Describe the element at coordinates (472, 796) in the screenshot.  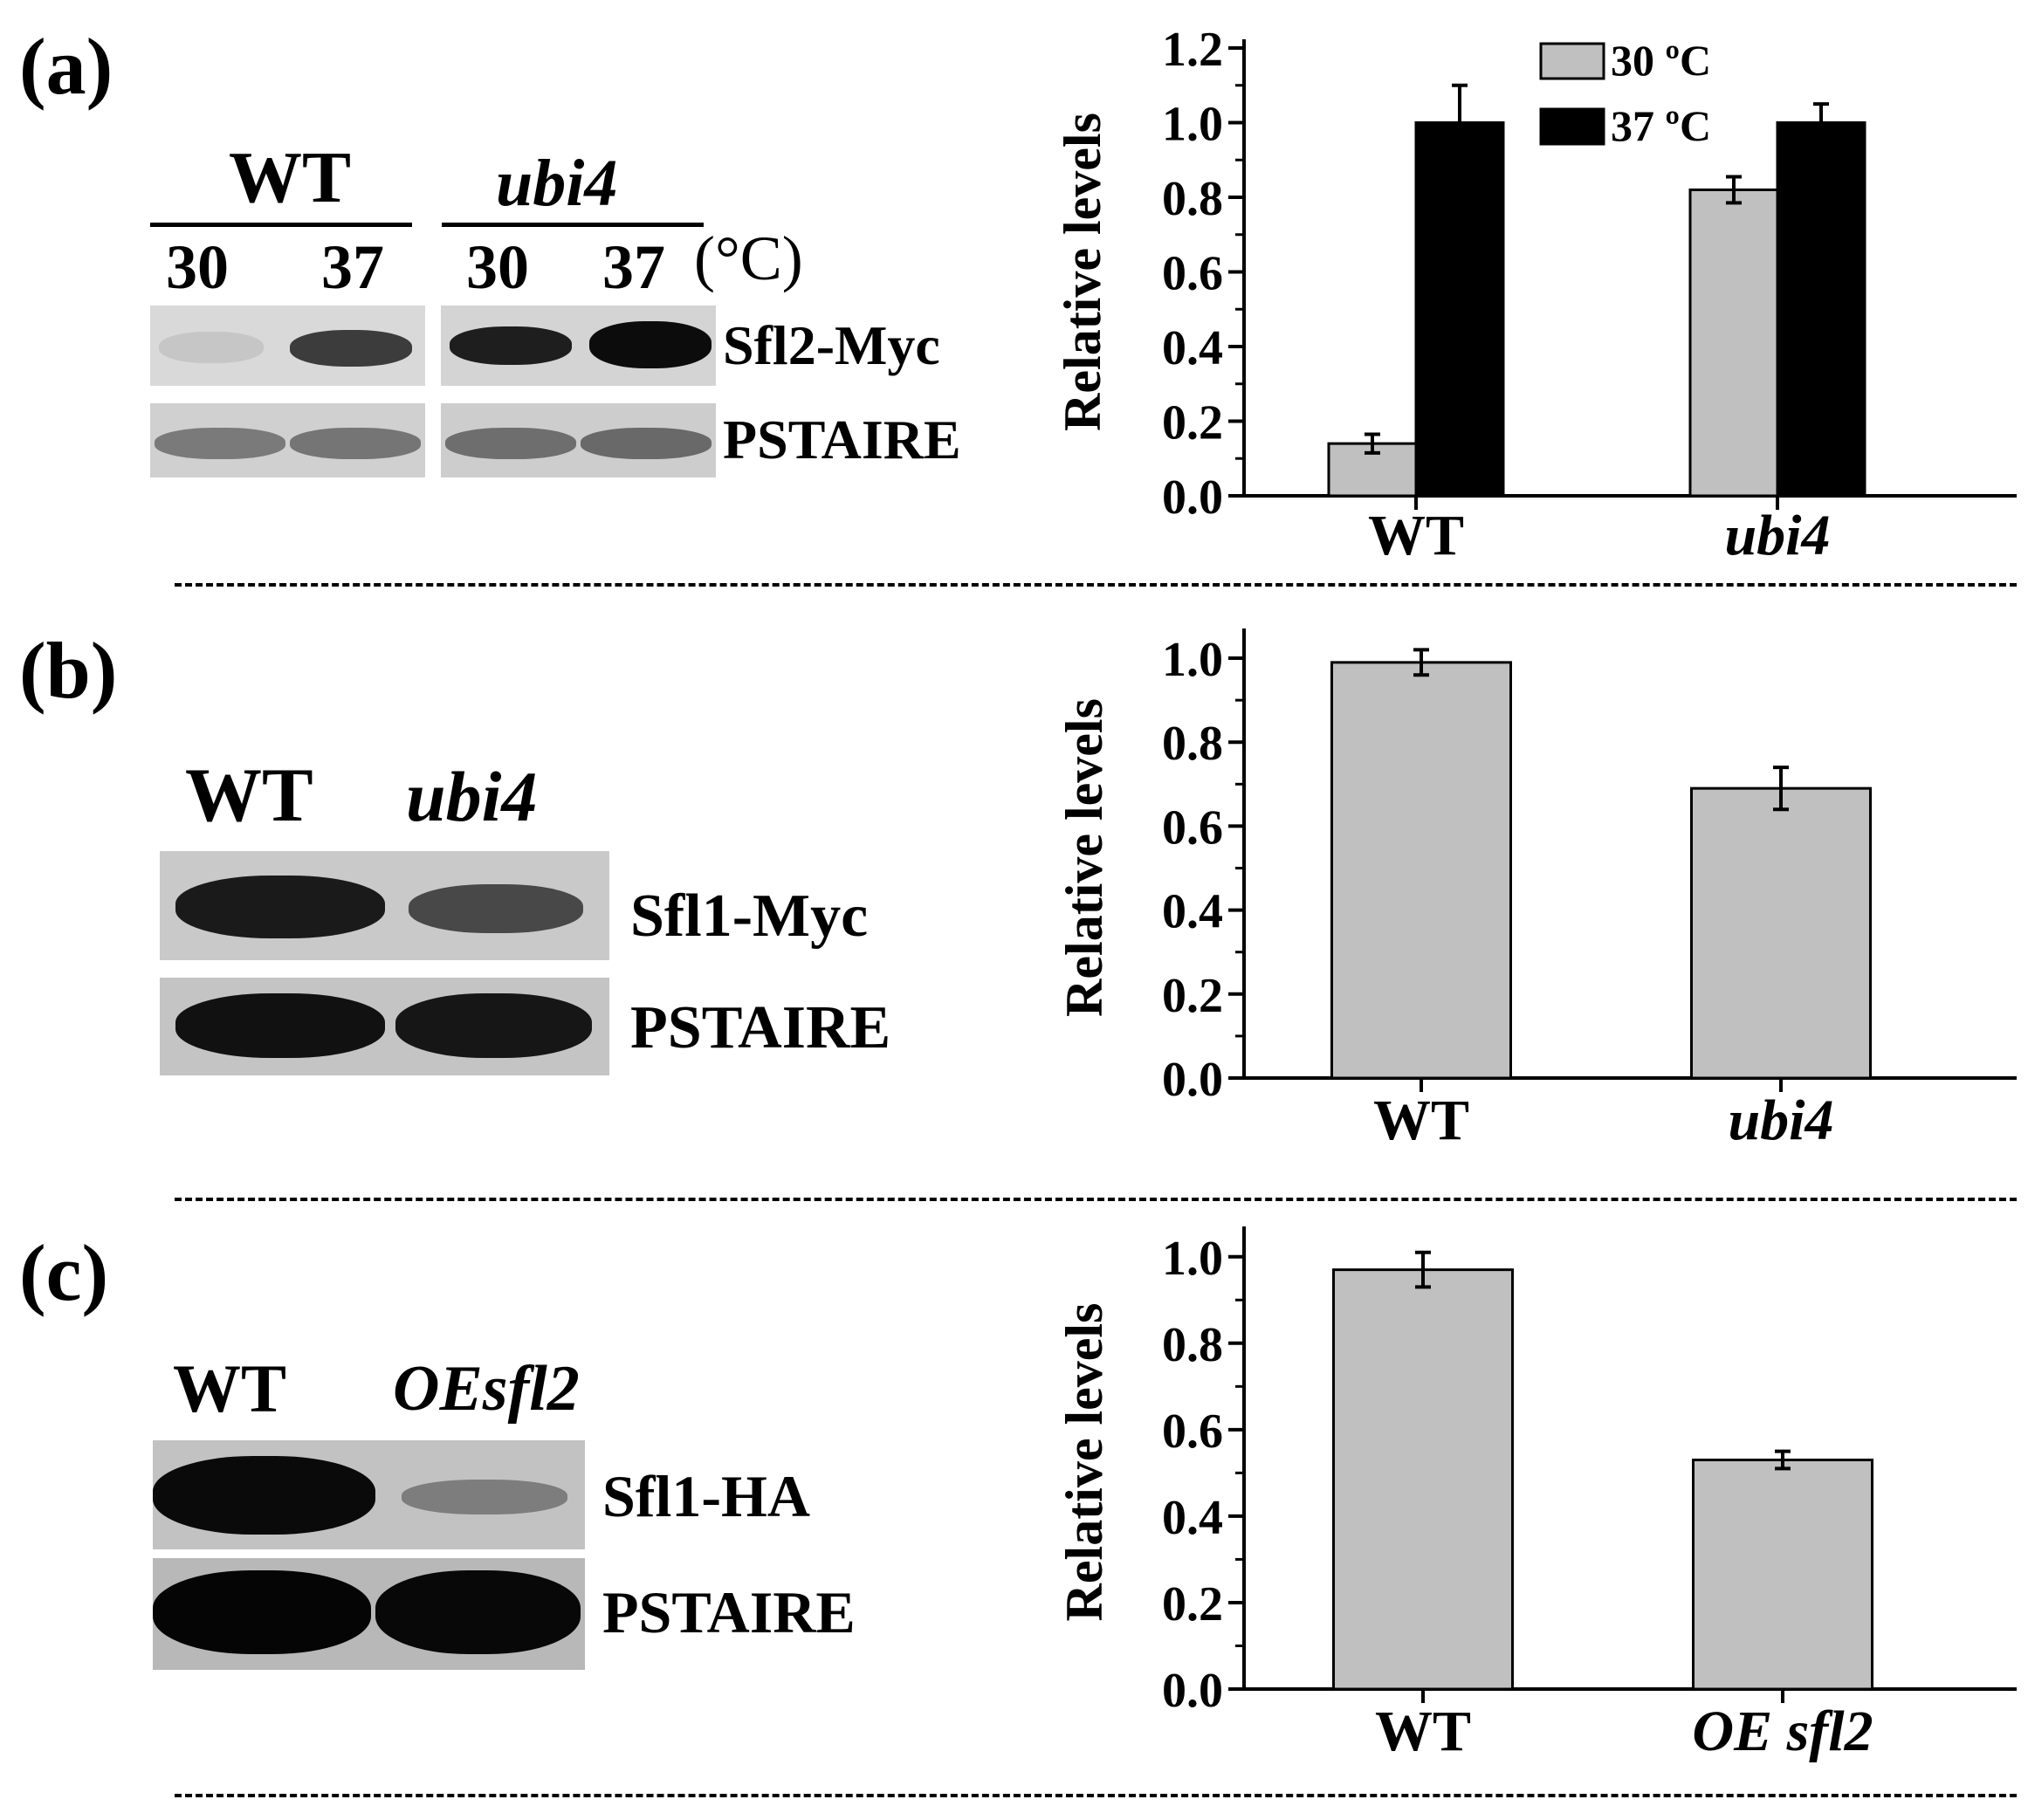
I see `blot-b-lane-ubi4: ubi4` at that location.